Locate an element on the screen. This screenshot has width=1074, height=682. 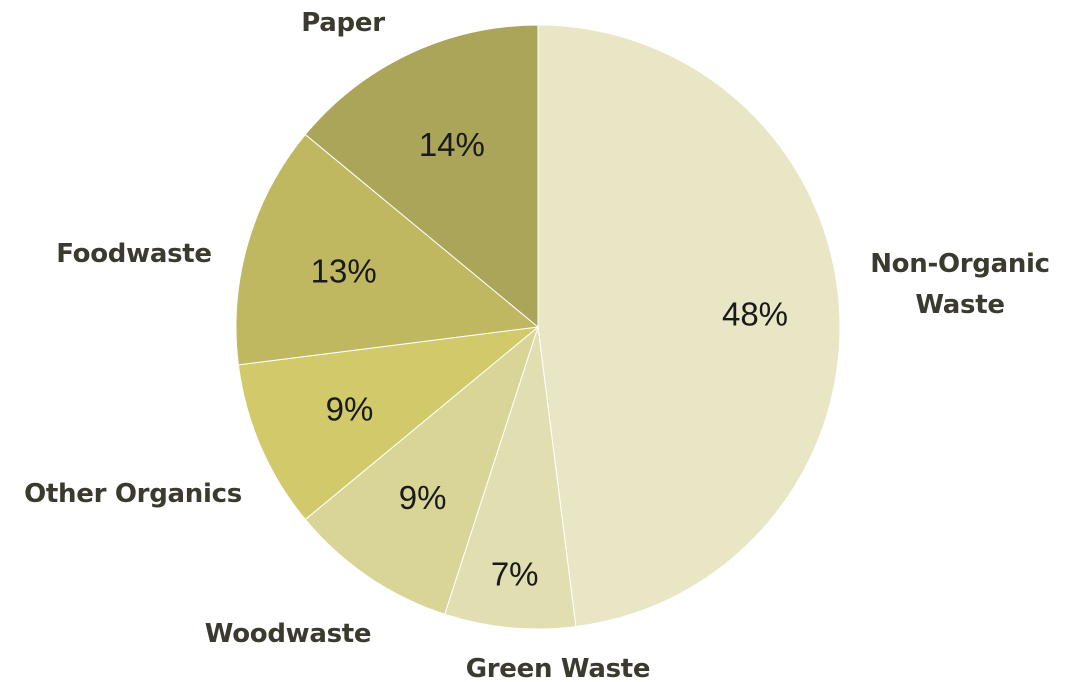
data-label-foodwaste: 13% is located at coordinates (344, 271).